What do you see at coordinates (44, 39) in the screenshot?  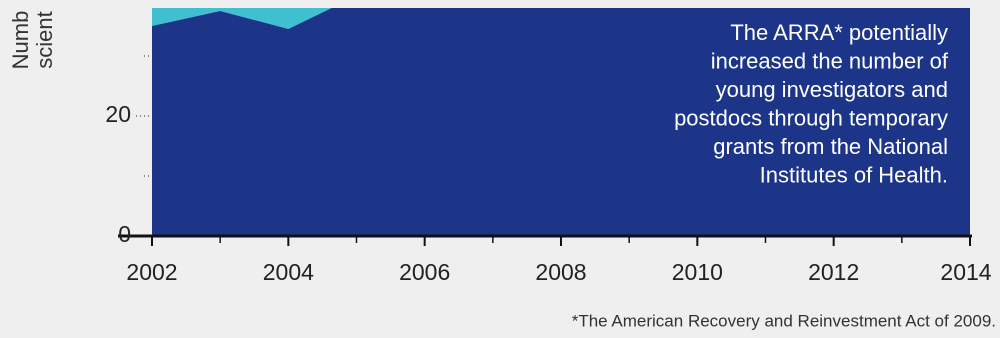 I see `y-axis-label: scient` at bounding box center [44, 39].